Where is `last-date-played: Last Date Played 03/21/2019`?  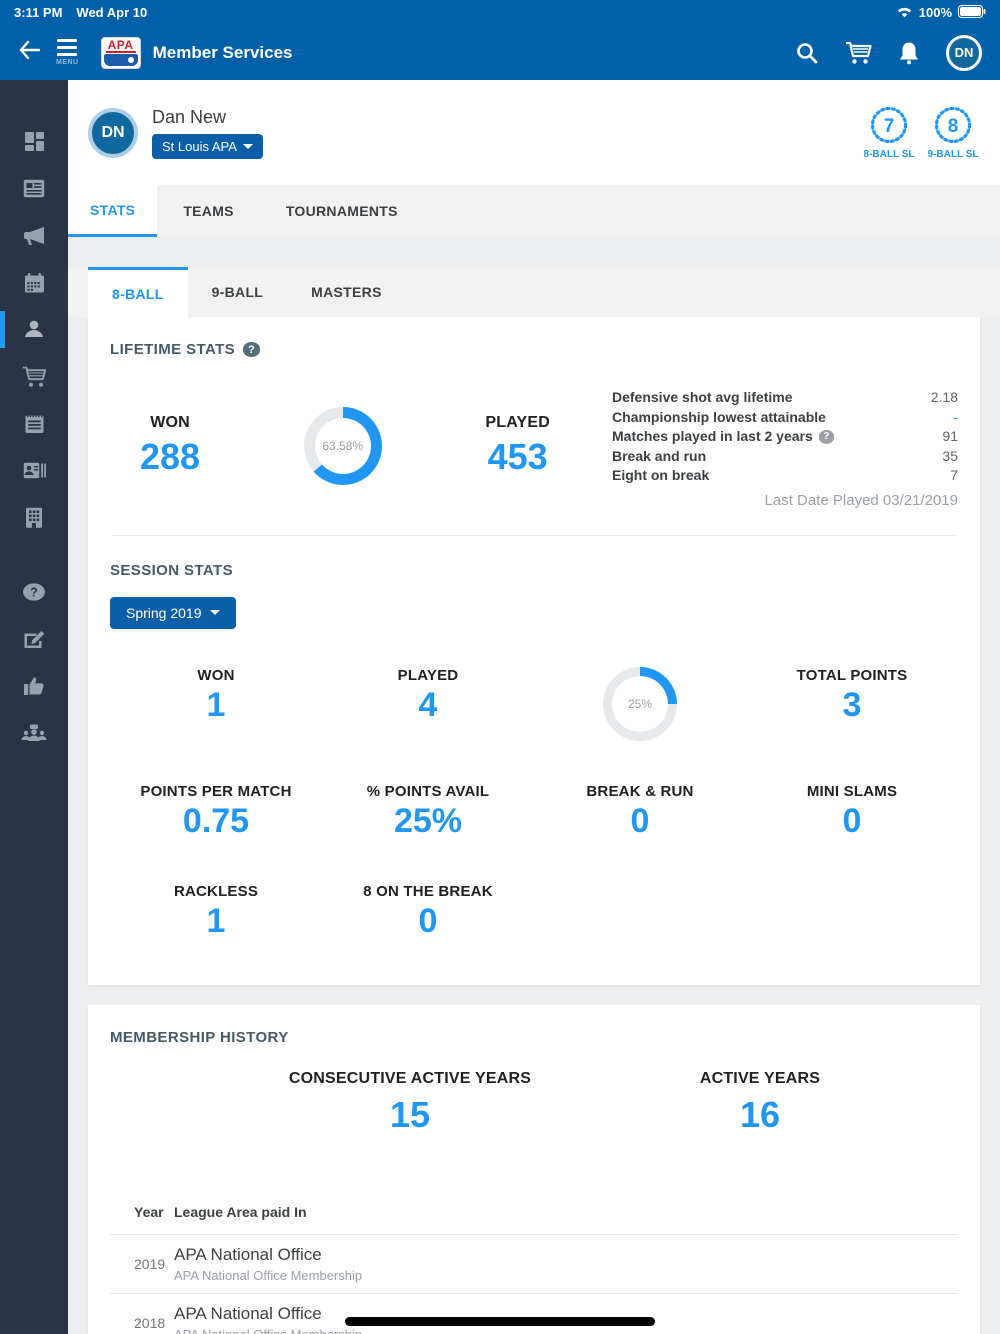 last-date-played: Last Date Played 03/21/2019 is located at coordinates (861, 500).